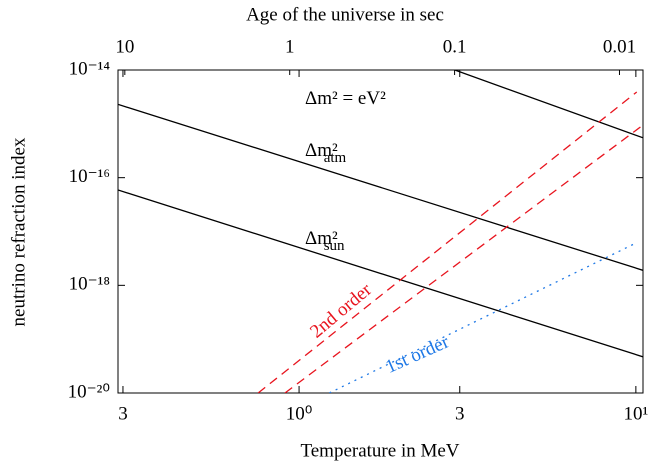 This screenshot has width=659, height=468. I want to click on y-tick-label: 10⁻²⁰, so click(89, 391).